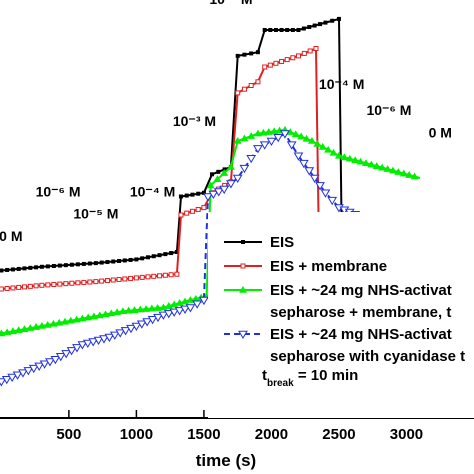  What do you see at coordinates (282, 242) in the screenshot?
I see `legend-label: EIS` at bounding box center [282, 242].